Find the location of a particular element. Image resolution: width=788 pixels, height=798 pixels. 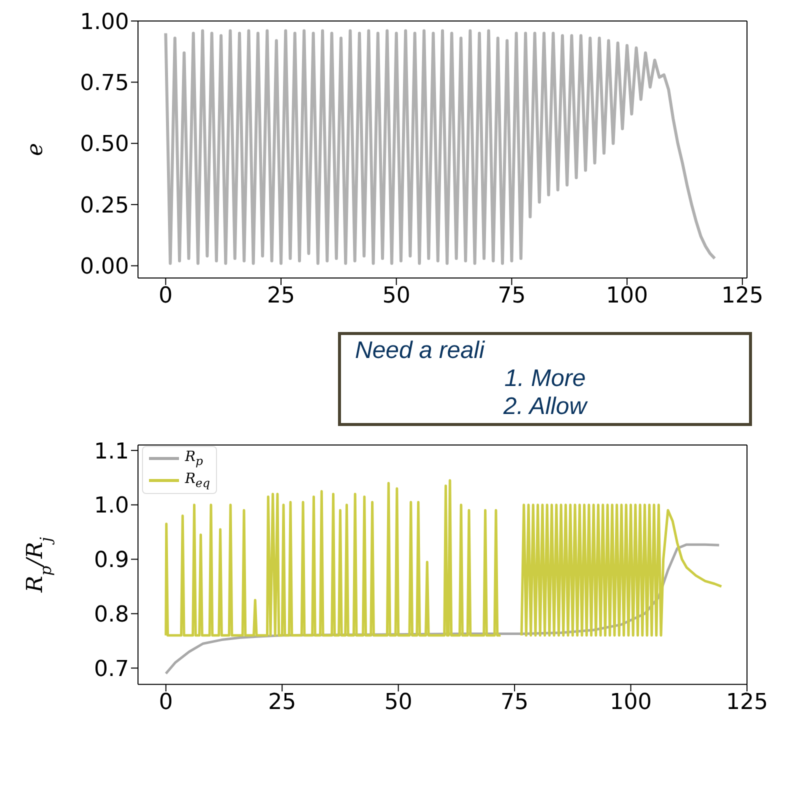

y-tick-label: 1.0 is located at coordinates (111, 506).